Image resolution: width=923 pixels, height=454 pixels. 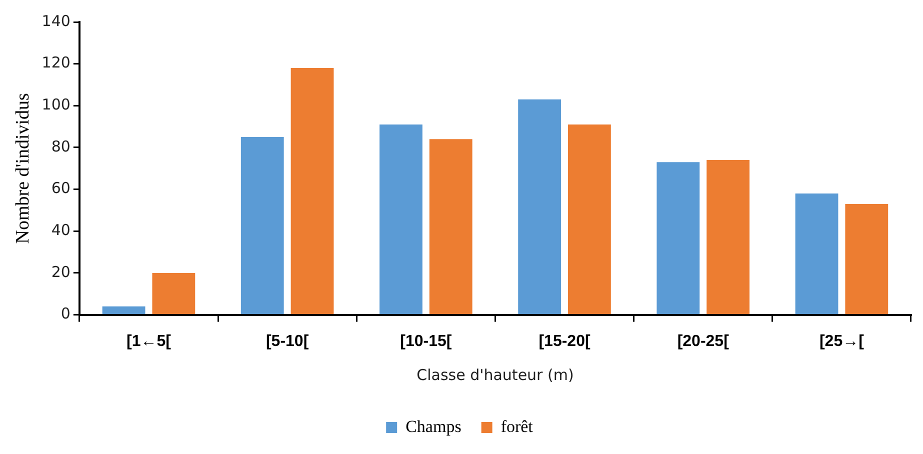 What do you see at coordinates (495, 375) in the screenshot?
I see `x-axis-title: Classe d'hauteur (m)` at bounding box center [495, 375].